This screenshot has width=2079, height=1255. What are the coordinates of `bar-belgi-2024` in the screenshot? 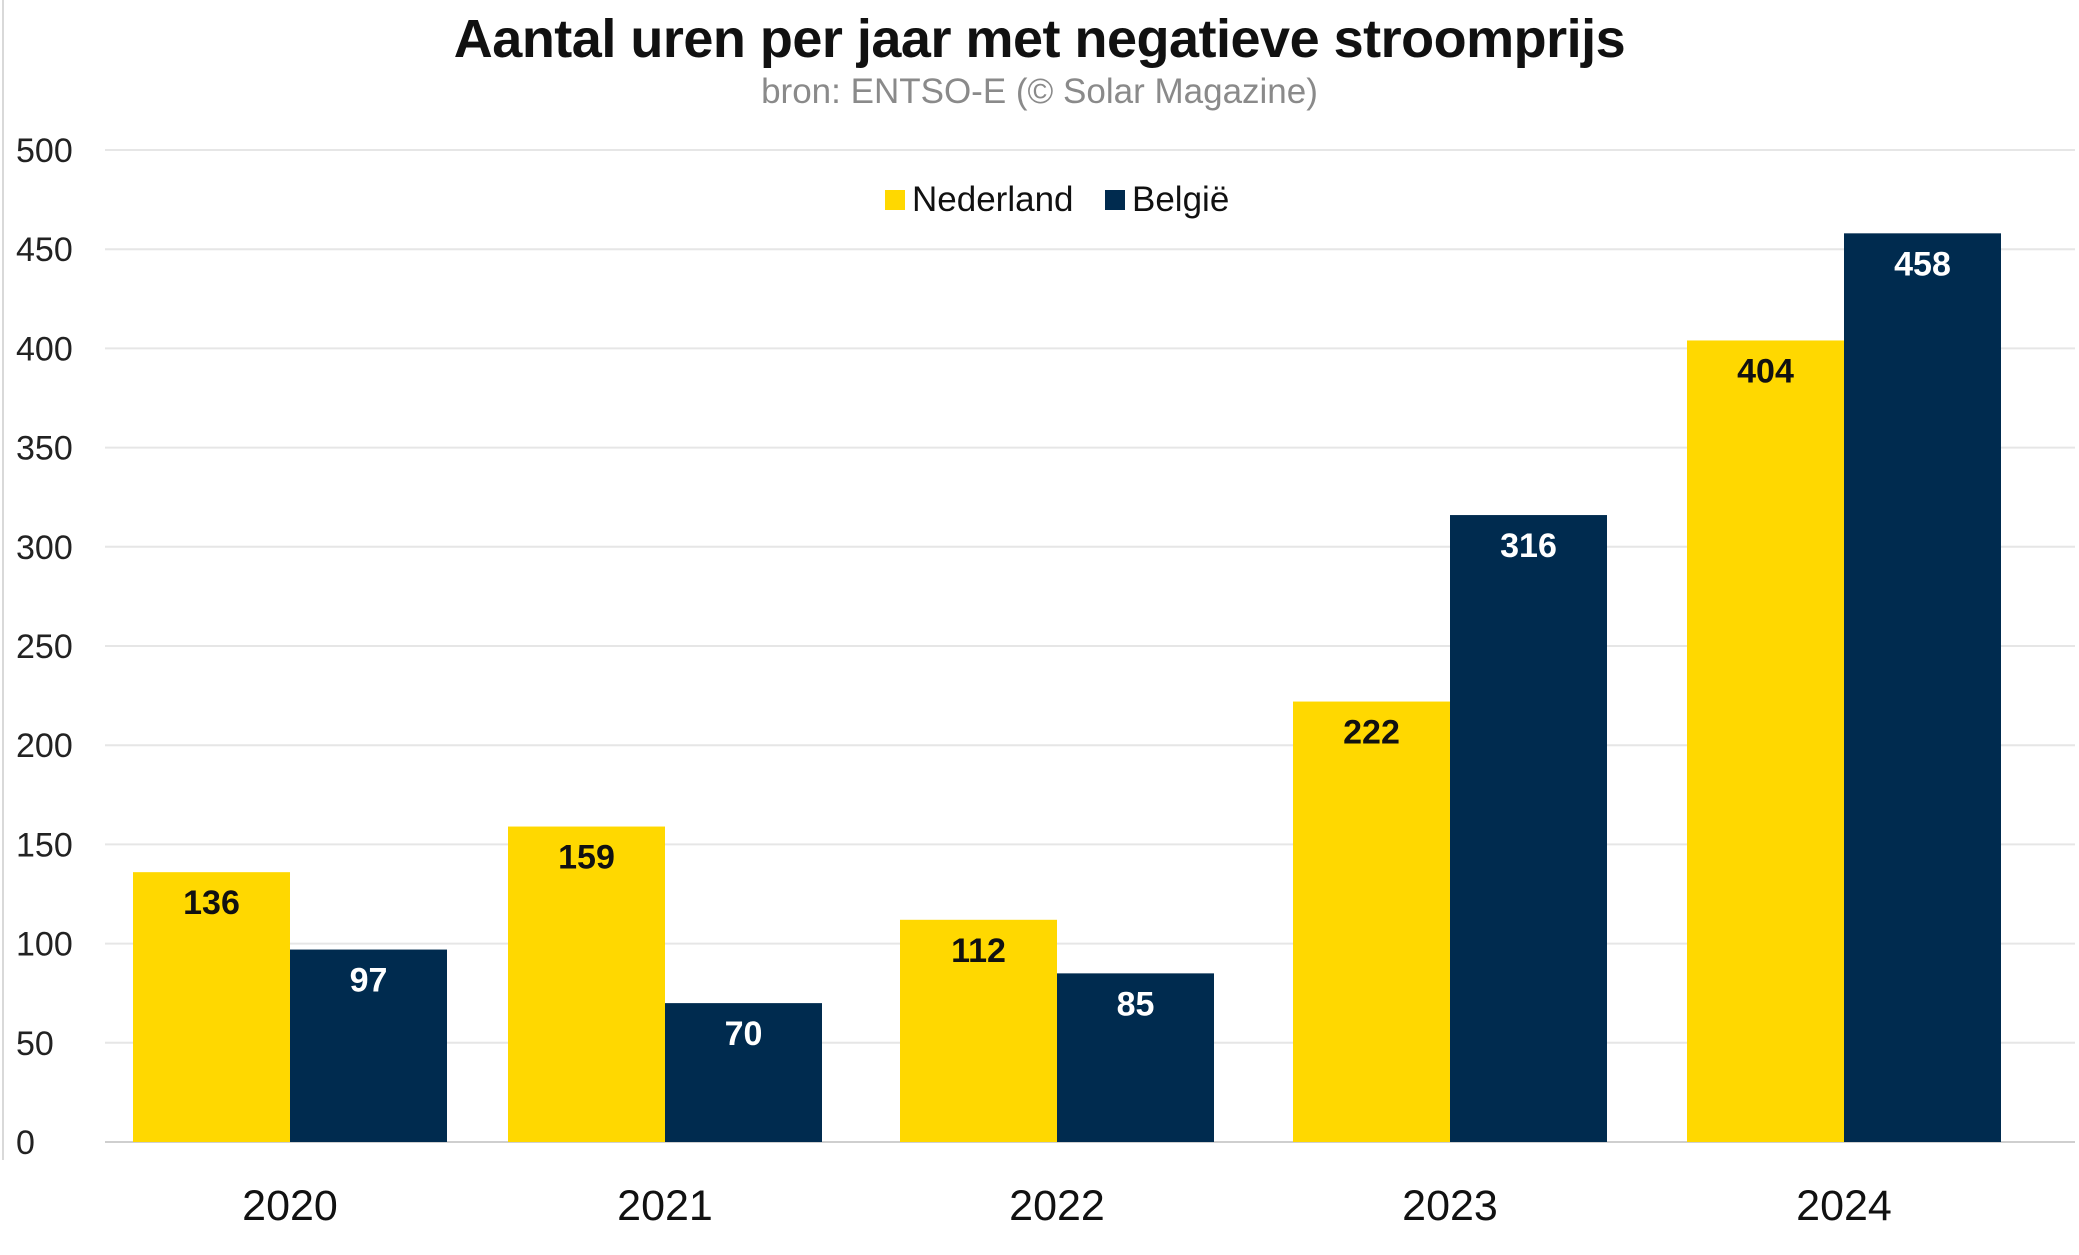 It's located at (1922, 687).